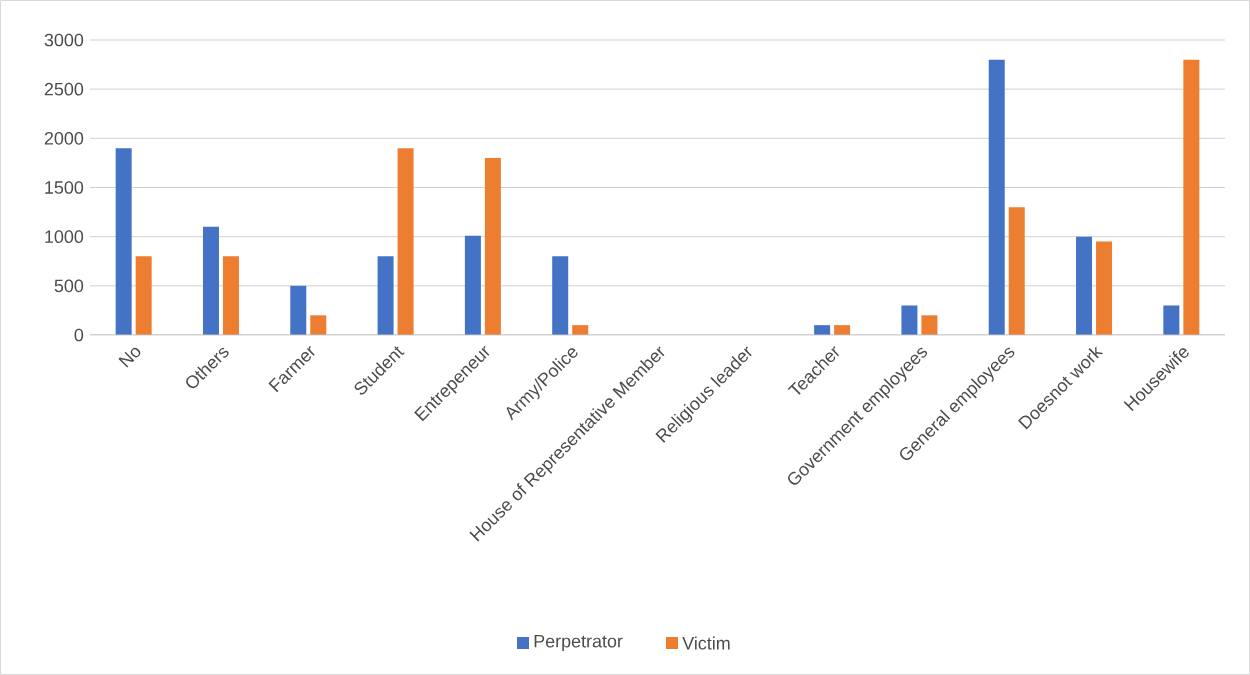  Describe the element at coordinates (64, 187) in the screenshot. I see `y-tick-label: 1500` at that location.